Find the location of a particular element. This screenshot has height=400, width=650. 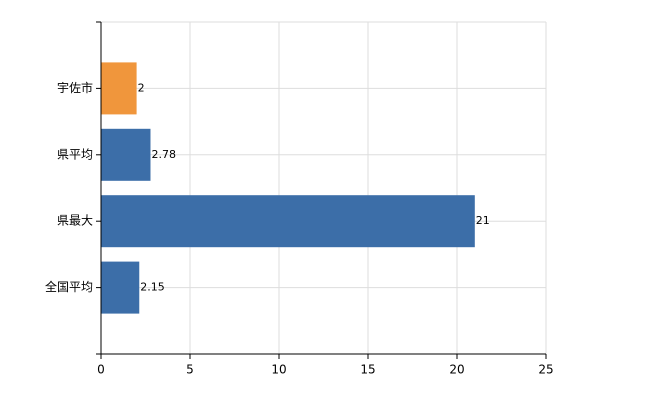

x-tick-label: 20 is located at coordinates (456, 370).